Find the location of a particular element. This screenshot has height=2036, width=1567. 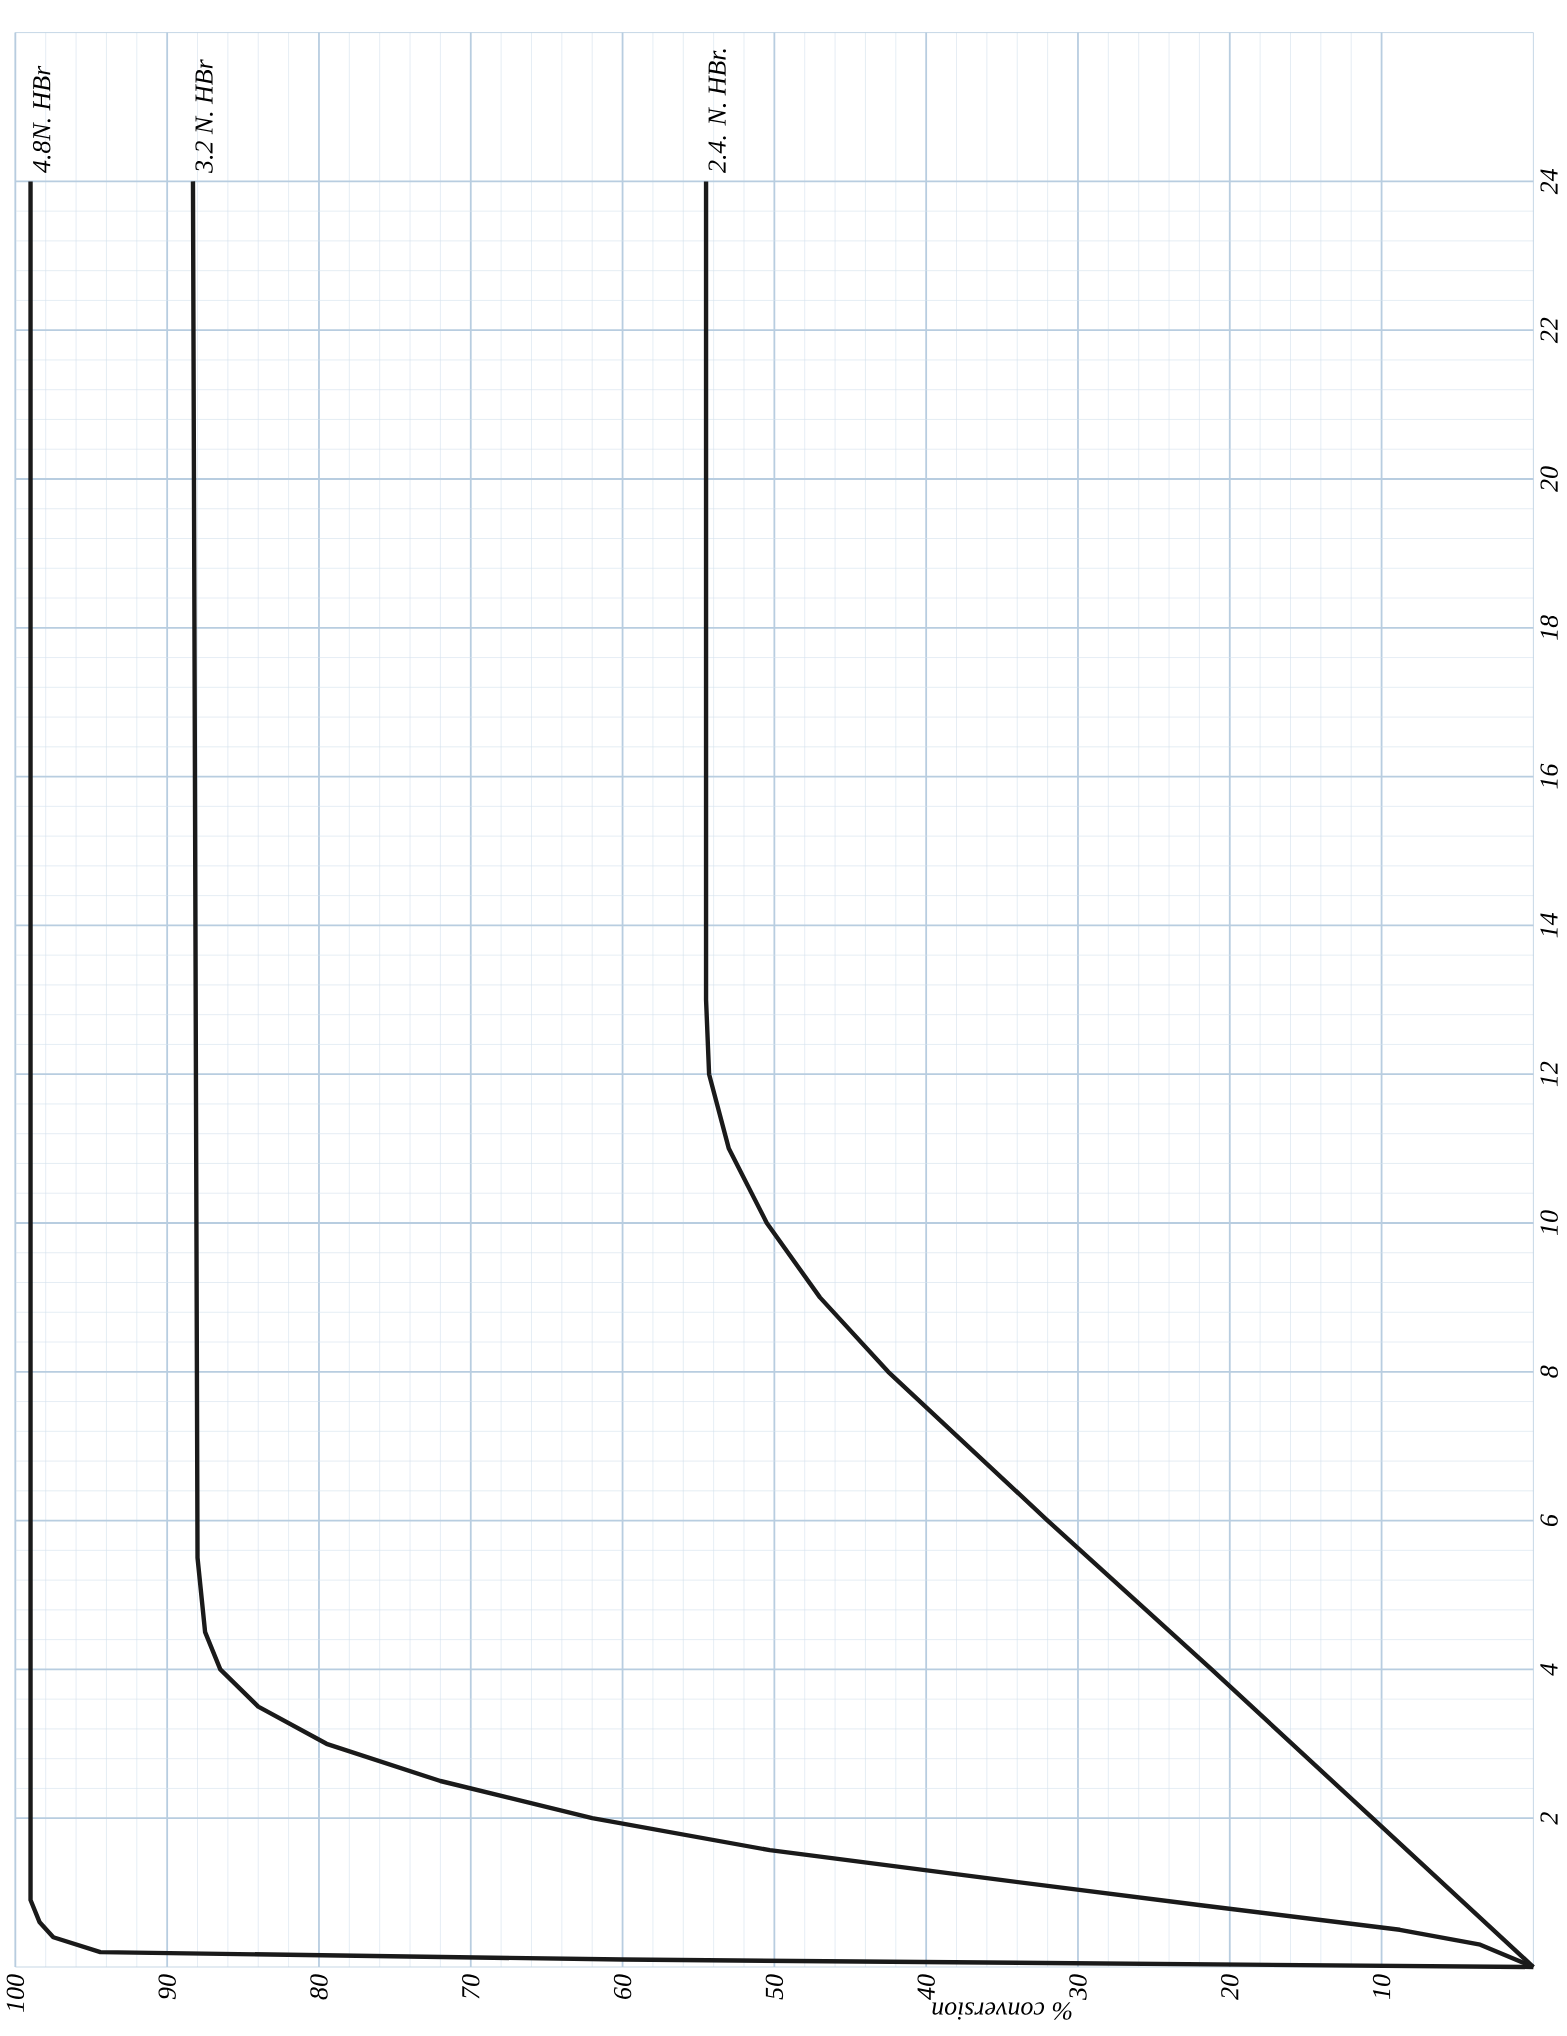

y-tick-label: 24 is located at coordinates (1549, 182).